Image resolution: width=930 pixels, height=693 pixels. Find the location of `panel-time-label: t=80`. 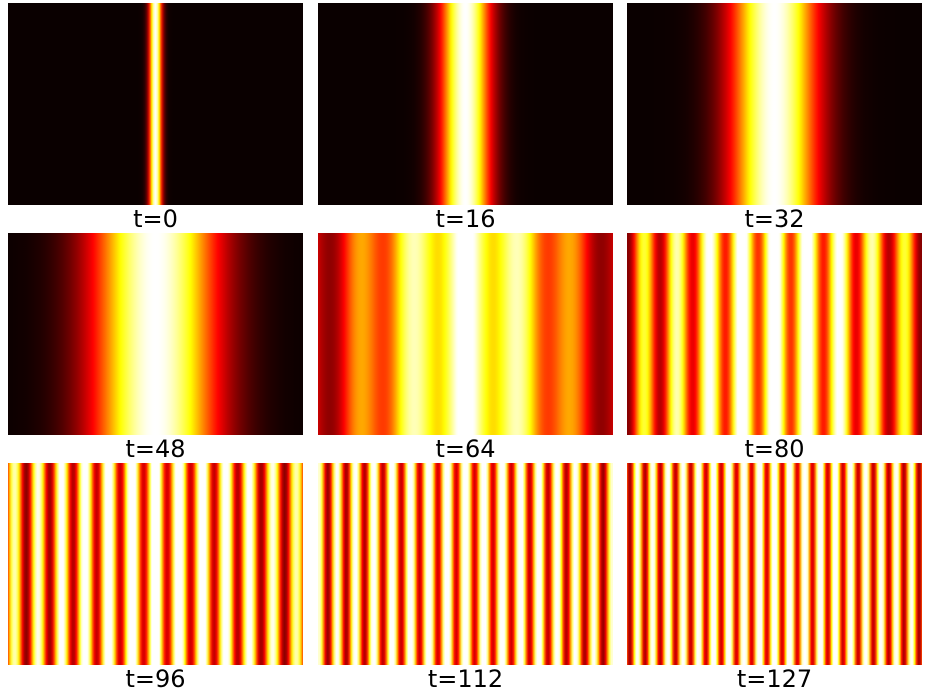

panel-time-label: t=80 is located at coordinates (774, 449).